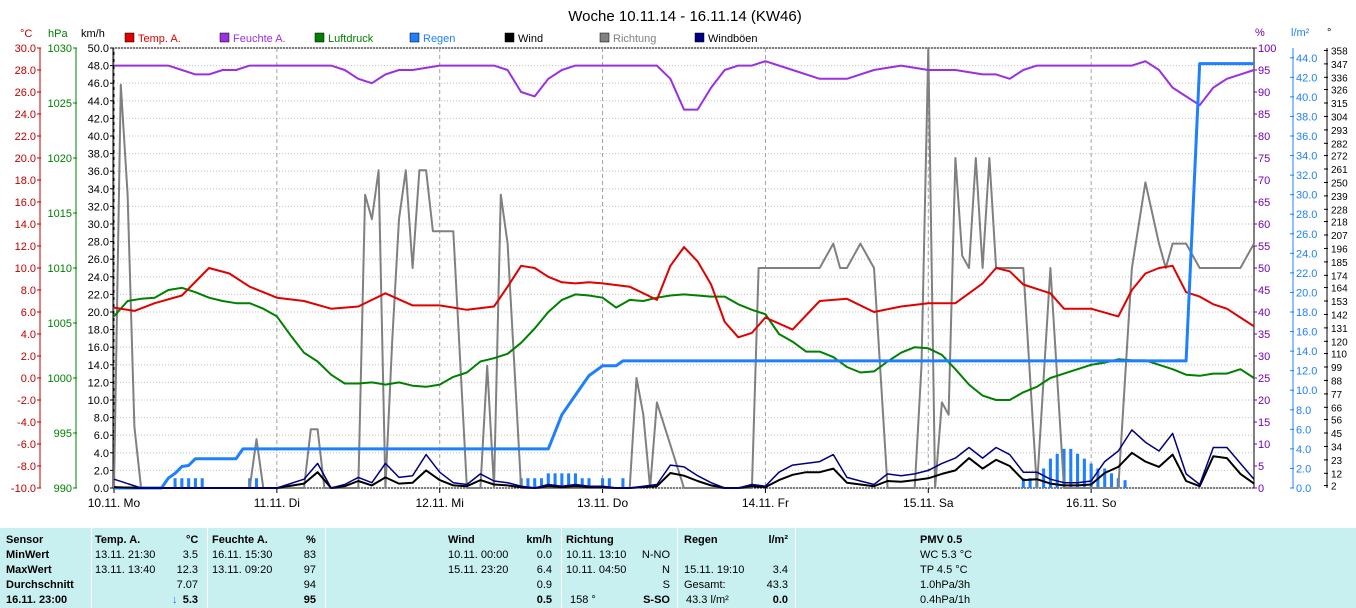 This screenshot has width=1356, height=608. Describe the element at coordinates (1339, 249) in the screenshot. I see `tick-label: 196` at that location.